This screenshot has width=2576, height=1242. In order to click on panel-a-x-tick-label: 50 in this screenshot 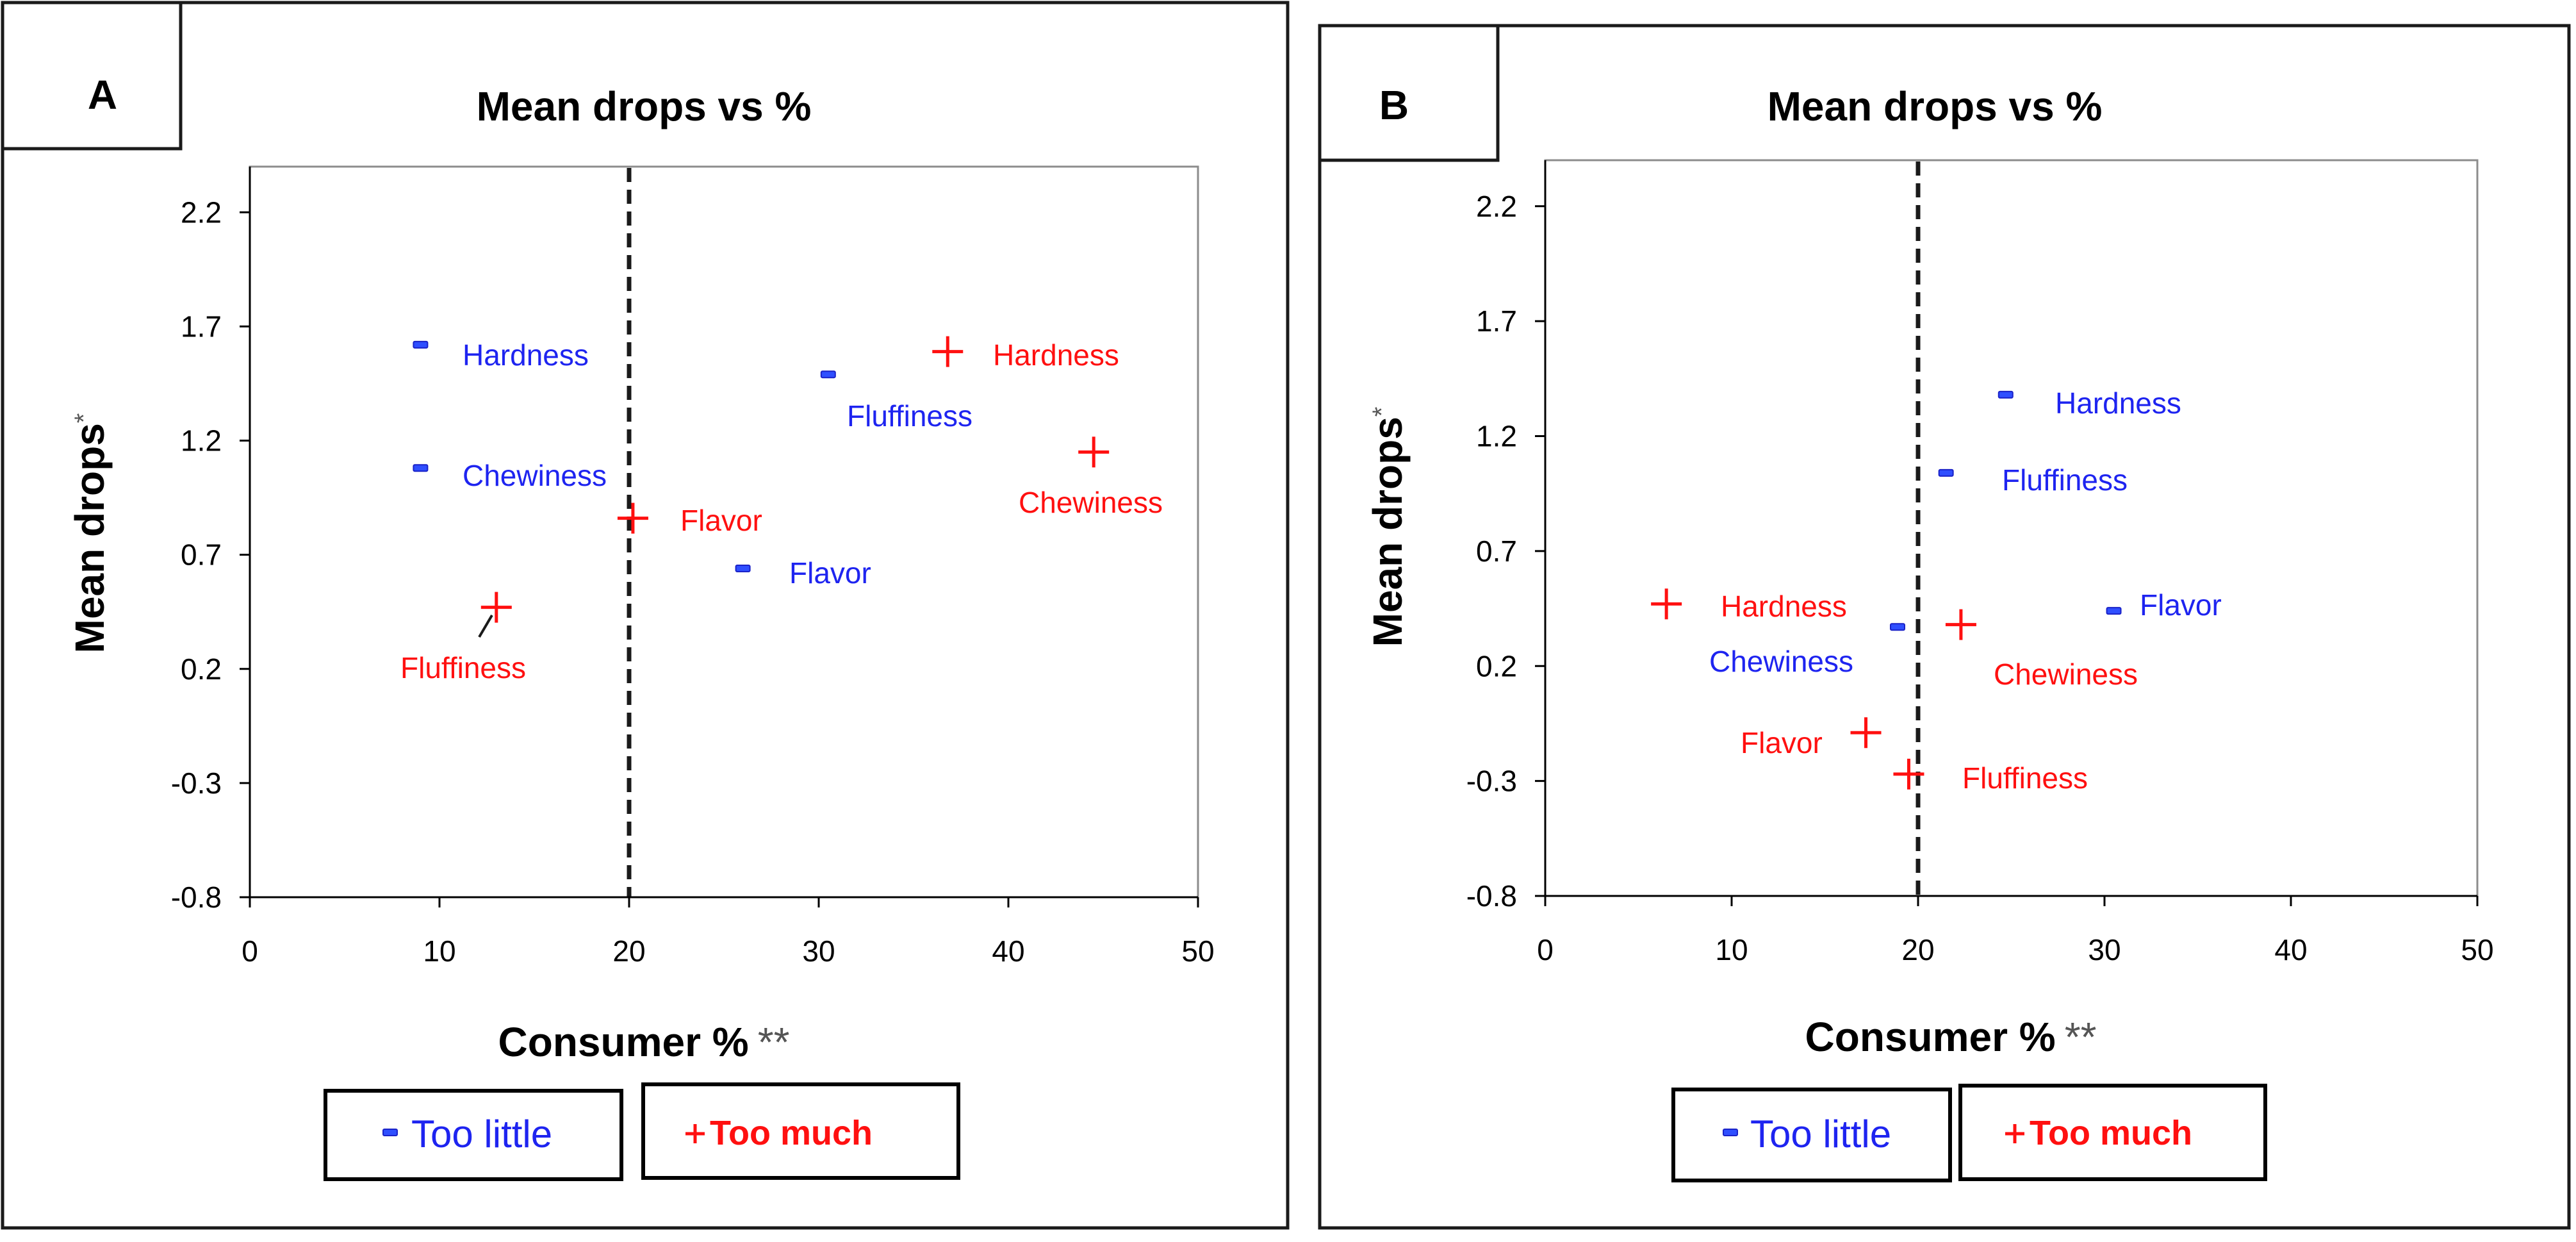, I will do `click(1197, 951)`.